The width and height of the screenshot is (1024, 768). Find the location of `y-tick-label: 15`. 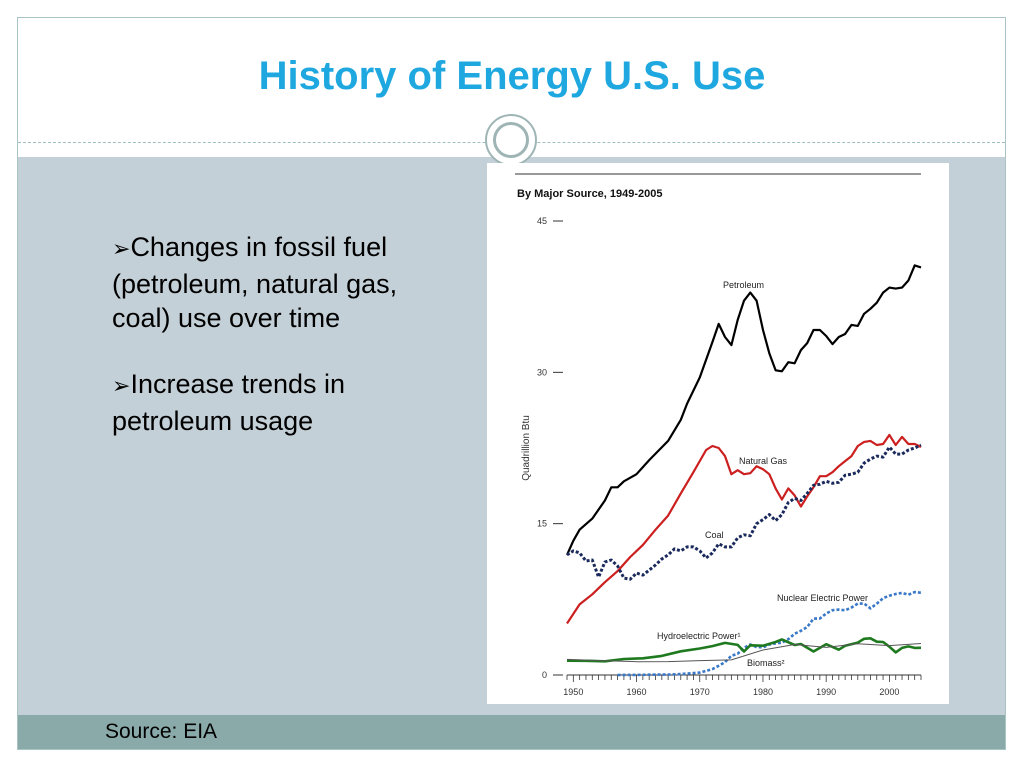

y-tick-label: 15 is located at coordinates (542, 524).